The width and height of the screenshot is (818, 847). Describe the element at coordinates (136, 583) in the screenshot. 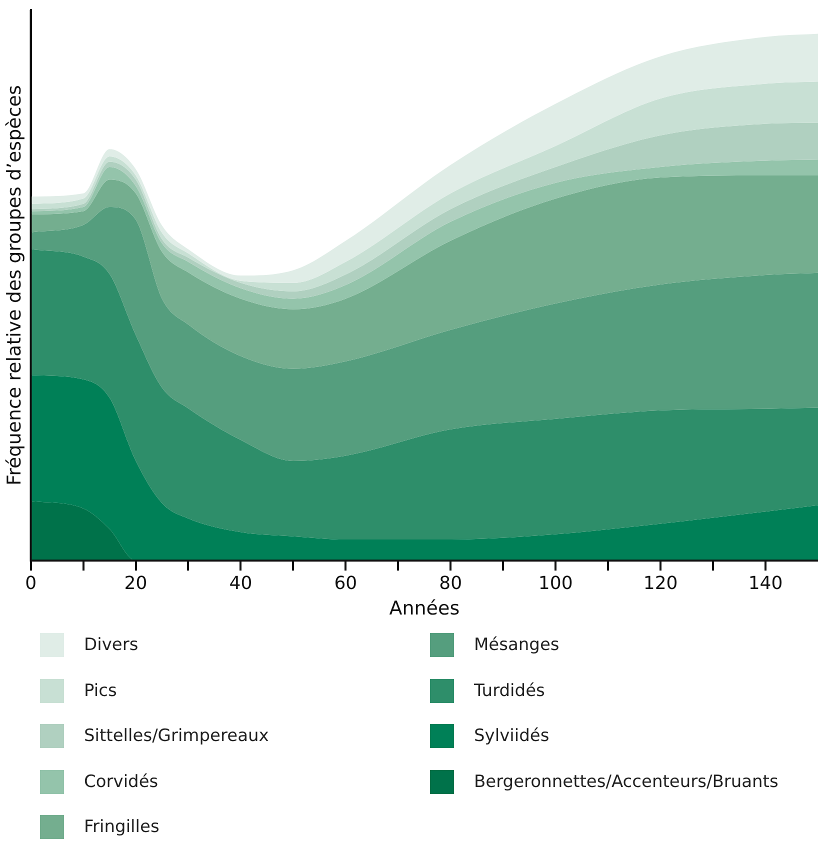

I see `x-tick-label: 20` at that location.